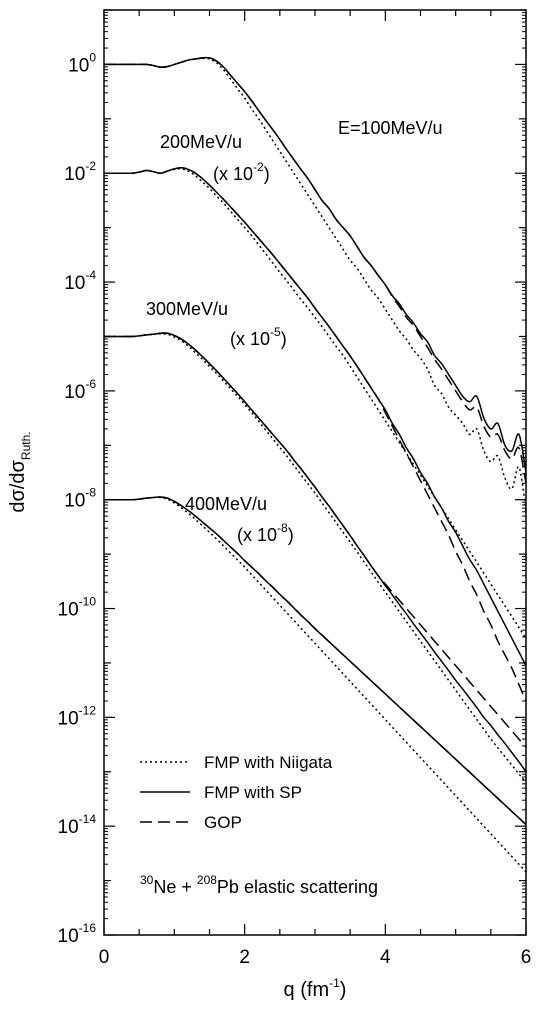 Image resolution: width=540 pixels, height=1013 pixels. I want to click on legend-label-gop: GOP, so click(223, 822).